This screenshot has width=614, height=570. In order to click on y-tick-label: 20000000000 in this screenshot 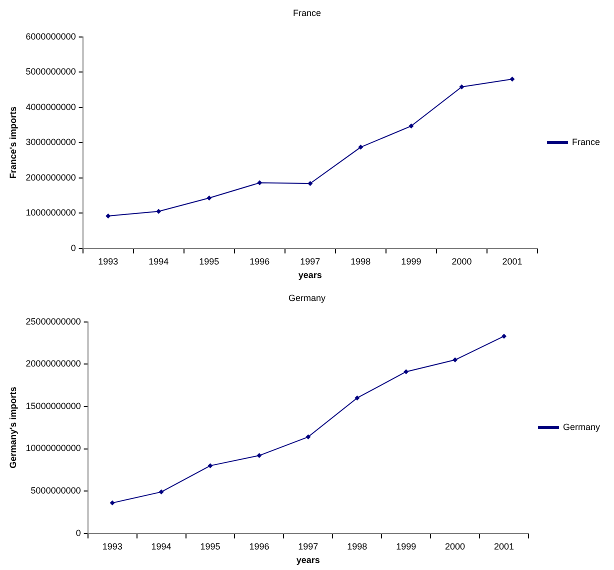, I will do `click(53, 363)`.